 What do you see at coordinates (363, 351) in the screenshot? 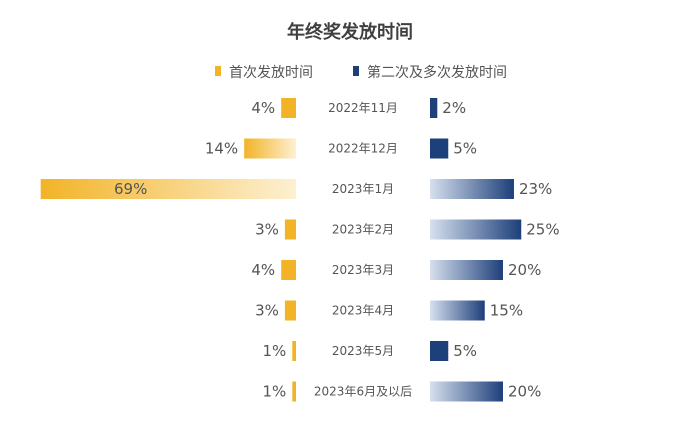
I see `category-label: 2023年5月` at bounding box center [363, 351].